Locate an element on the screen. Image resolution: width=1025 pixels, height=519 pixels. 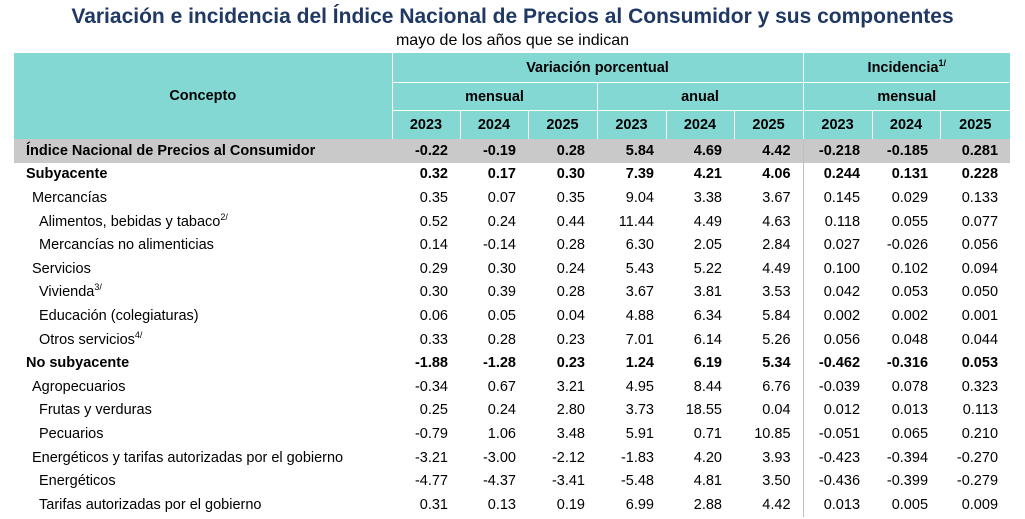
row-label-cell: Alimentos, bebidas y tabaco2/ is located at coordinates (203, 222).